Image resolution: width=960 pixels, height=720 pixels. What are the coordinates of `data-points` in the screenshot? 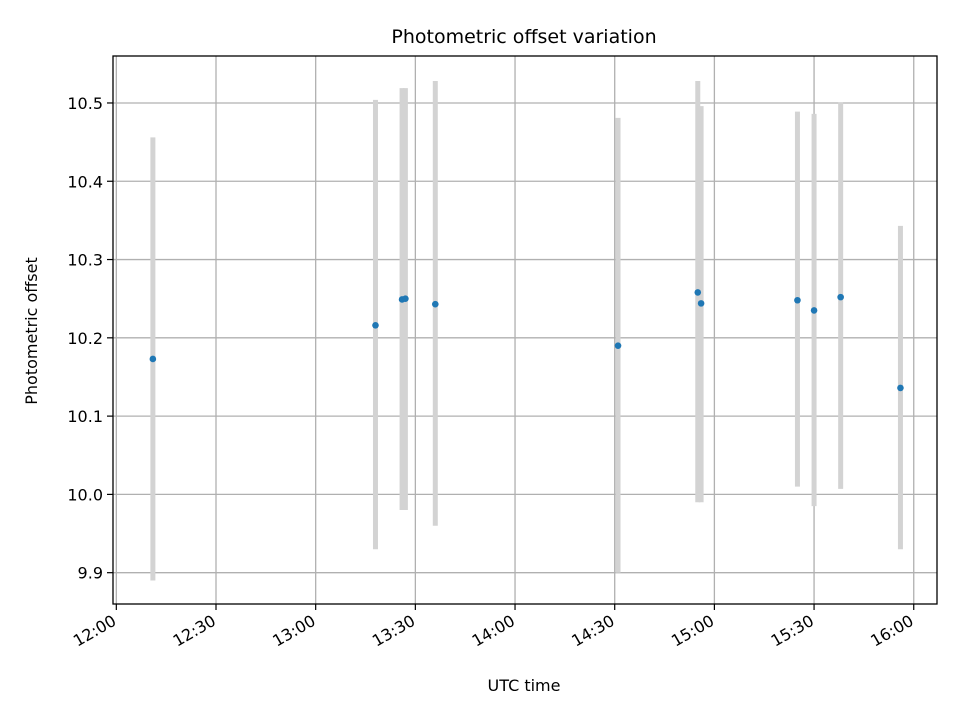 It's located at (526, 340).